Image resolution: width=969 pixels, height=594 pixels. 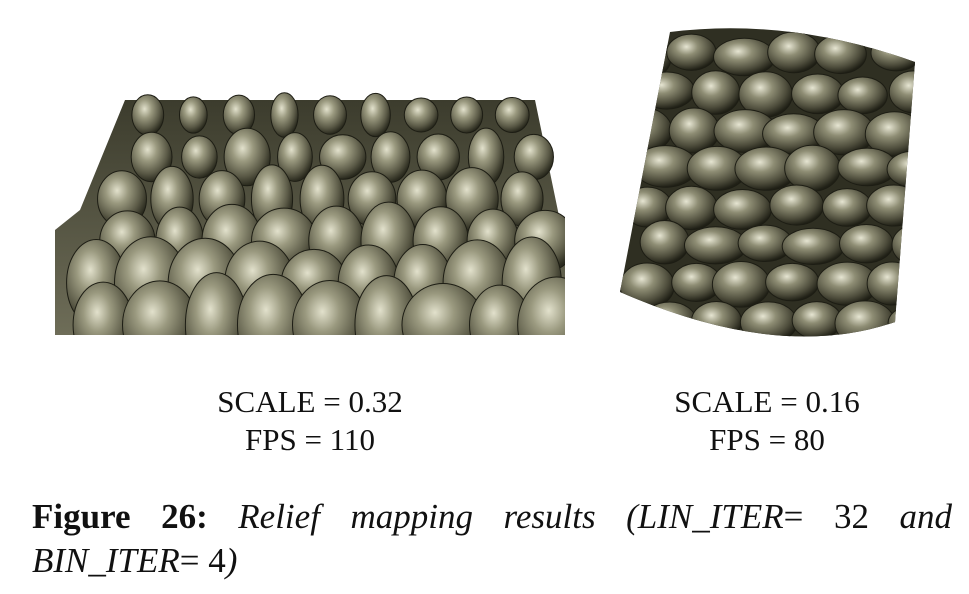 What do you see at coordinates (851, 516) in the screenshot?
I see `caption-value-1: 32` at bounding box center [851, 516].